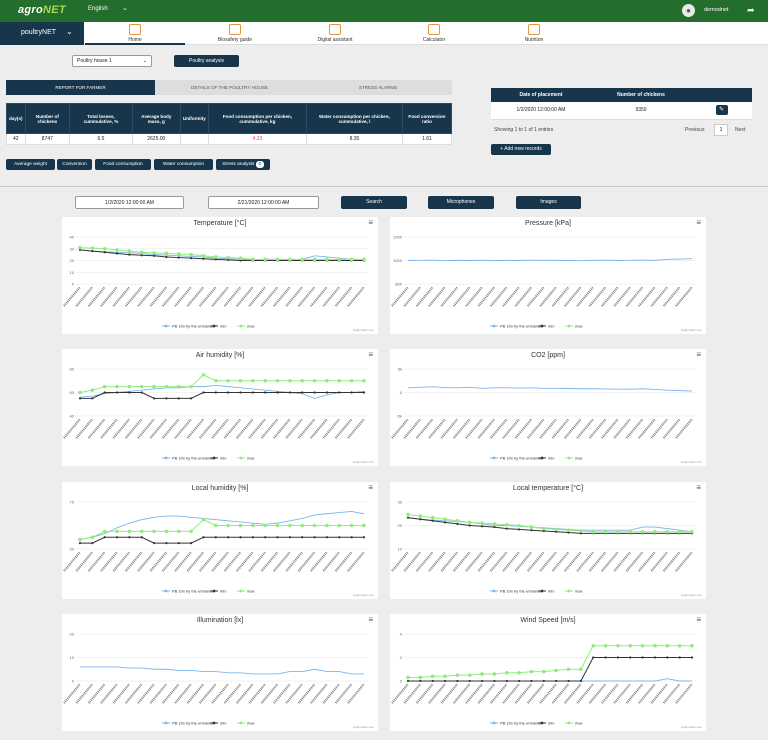 This screenshot has width=768, height=740. What do you see at coordinates (721, 130) in the screenshot?
I see `page-number: 1` at bounding box center [721, 130].